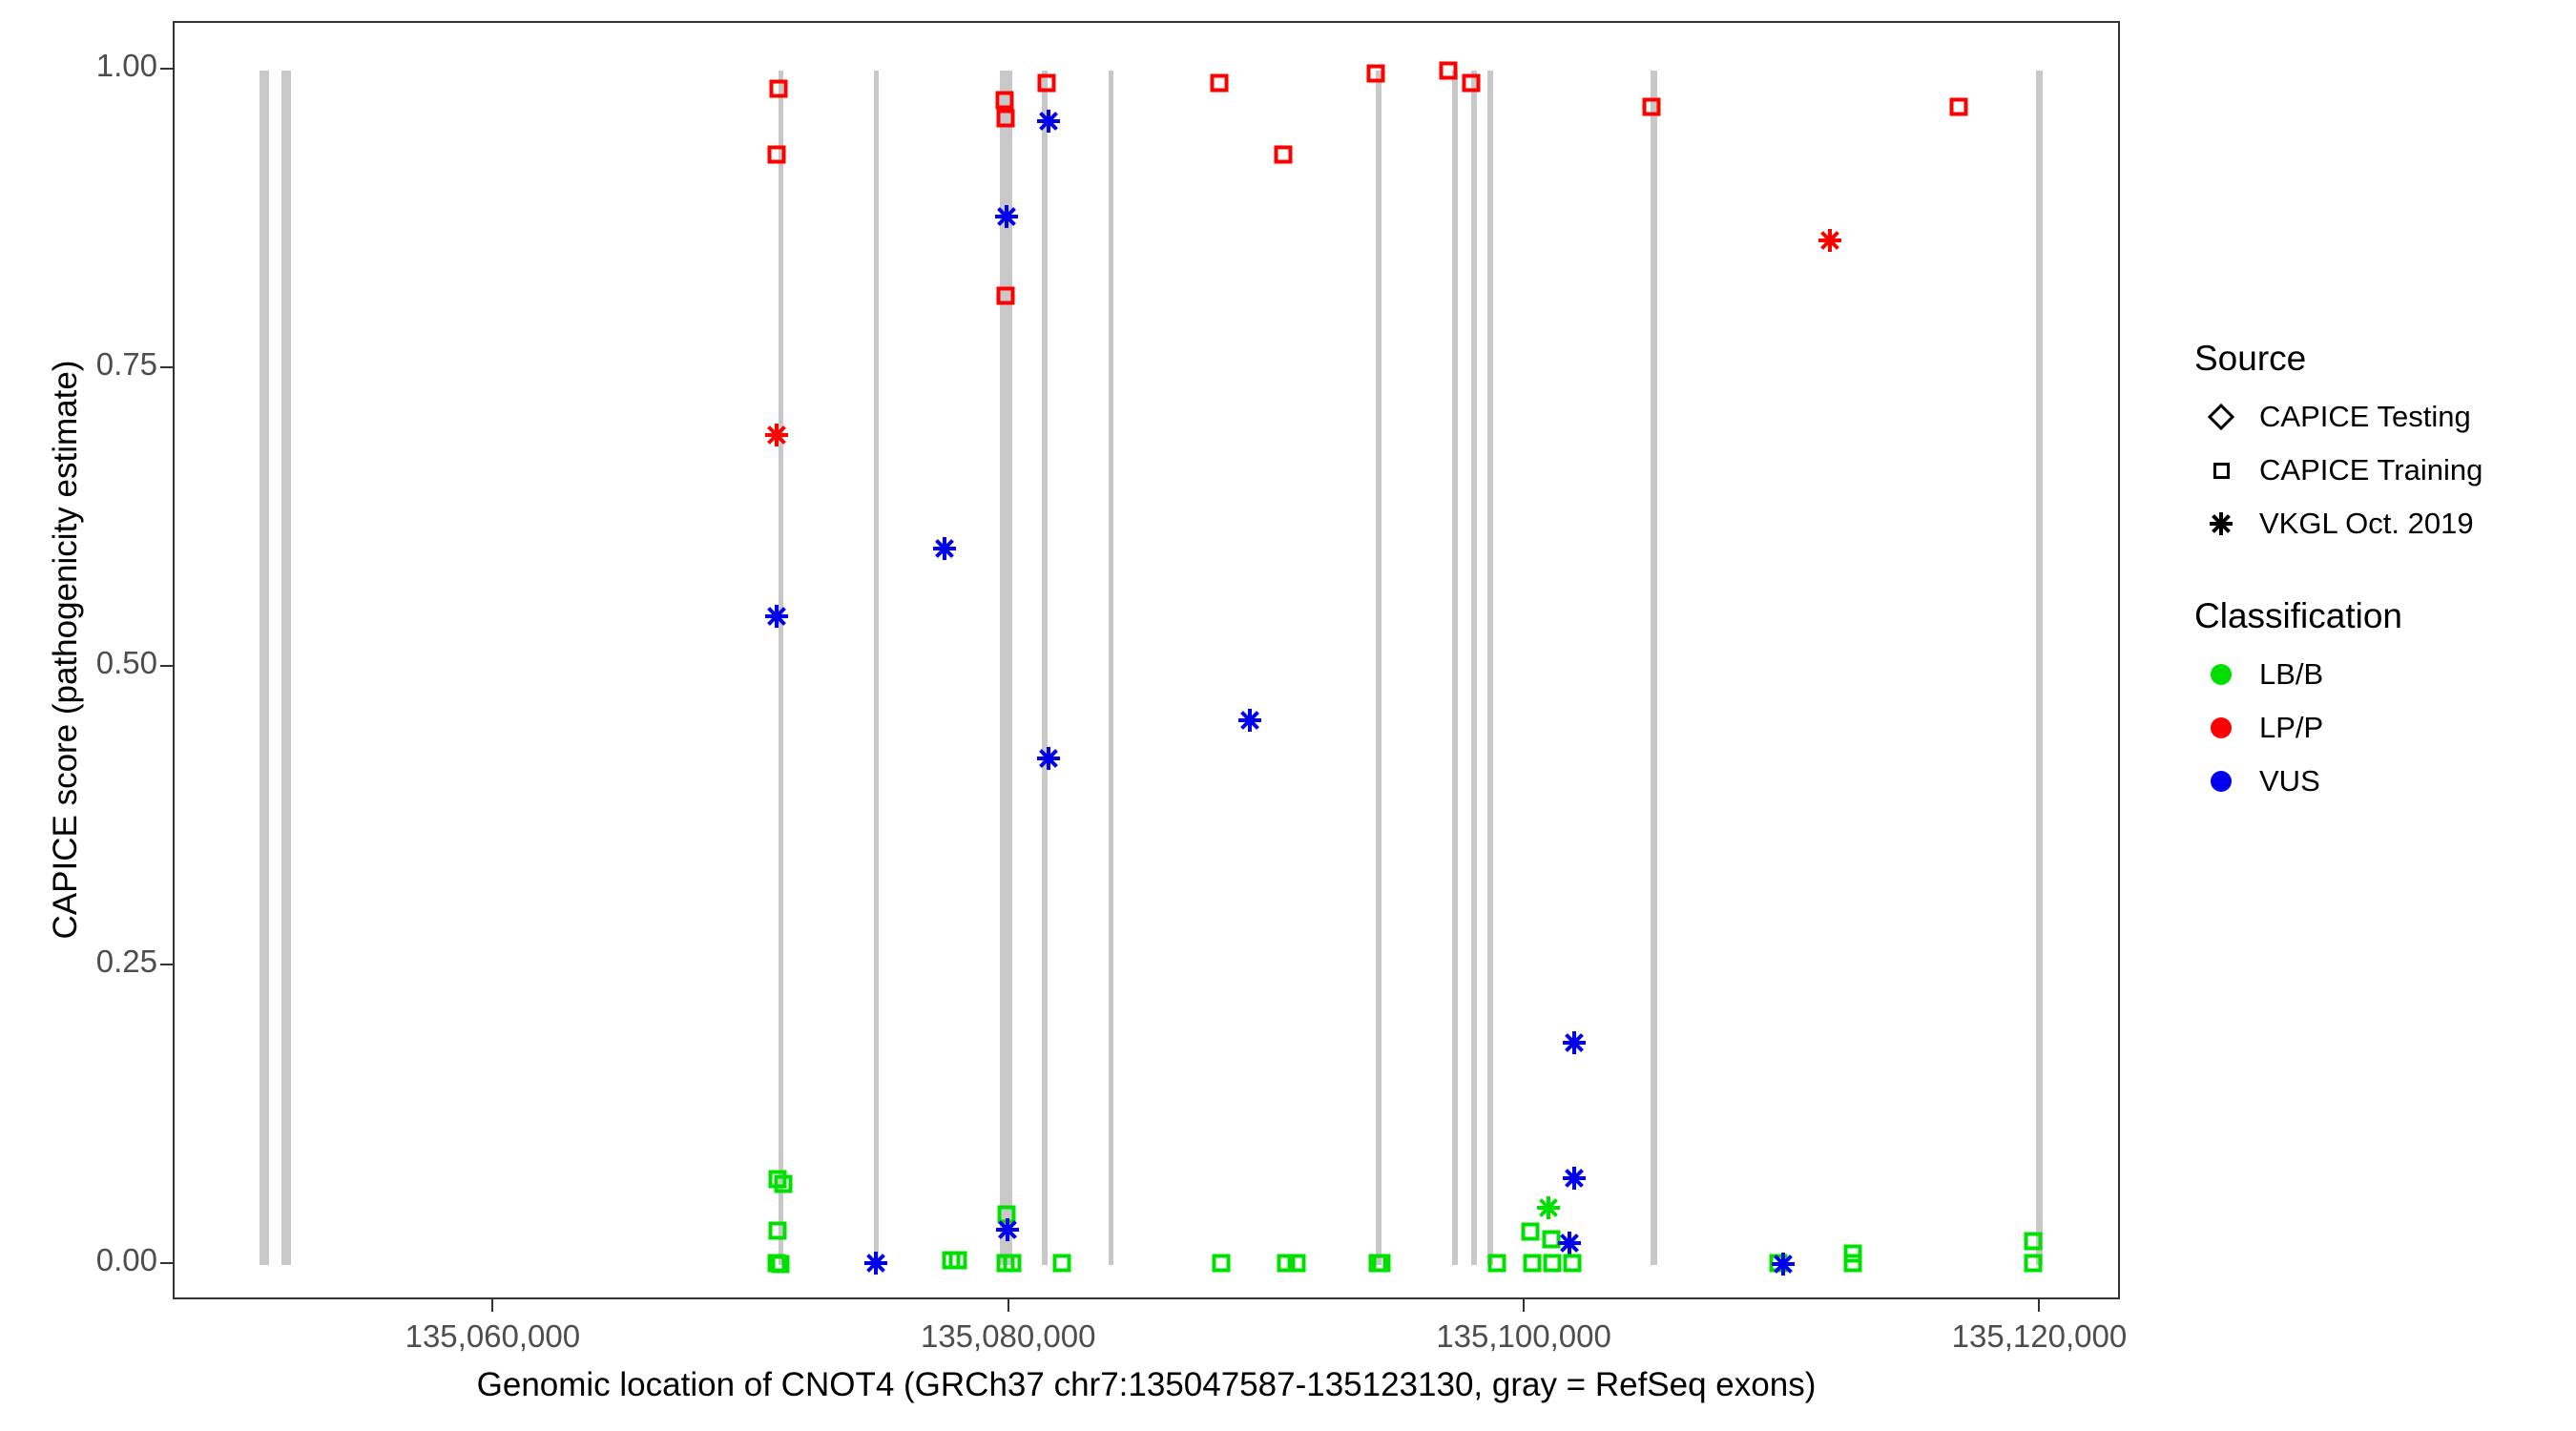  What do you see at coordinates (2380, 728) in the screenshot?
I see `legend-item: LP/P` at bounding box center [2380, 728].